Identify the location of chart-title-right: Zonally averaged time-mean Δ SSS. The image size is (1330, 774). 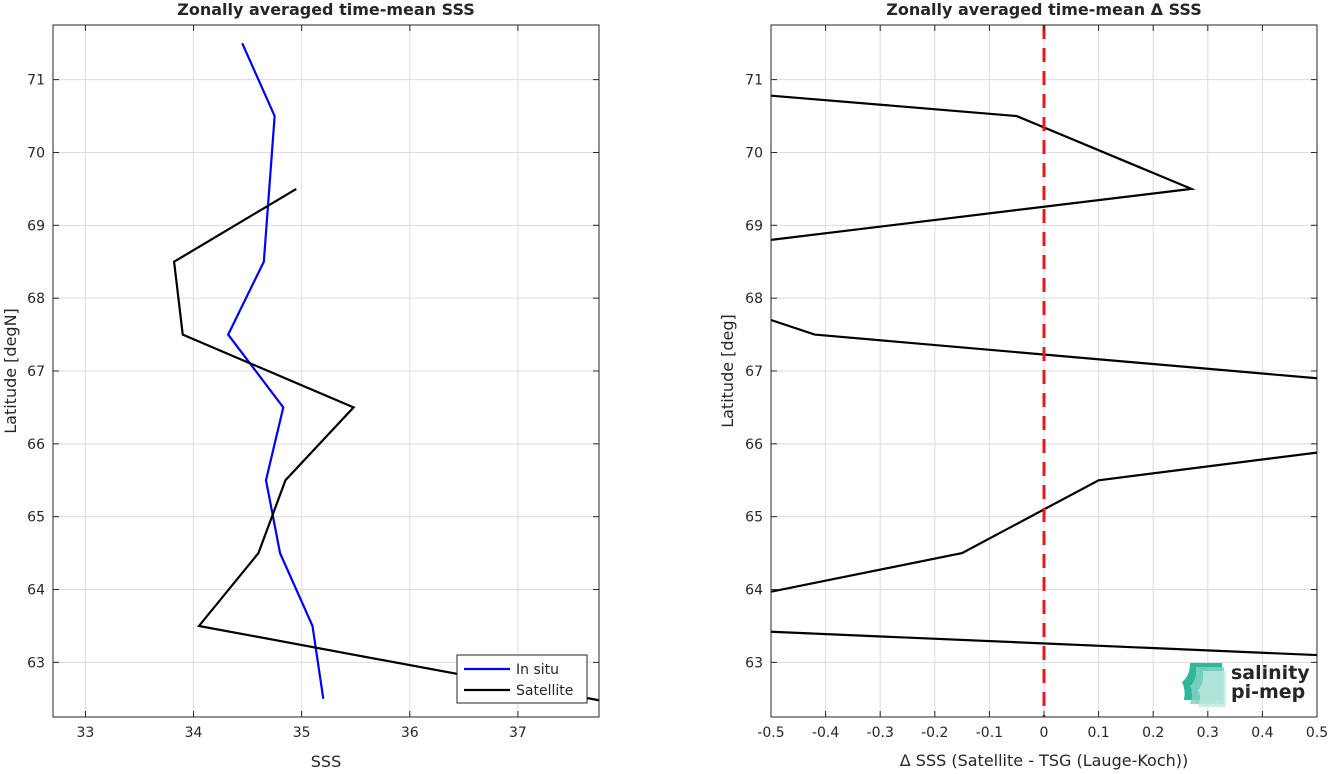
(1044, 9).